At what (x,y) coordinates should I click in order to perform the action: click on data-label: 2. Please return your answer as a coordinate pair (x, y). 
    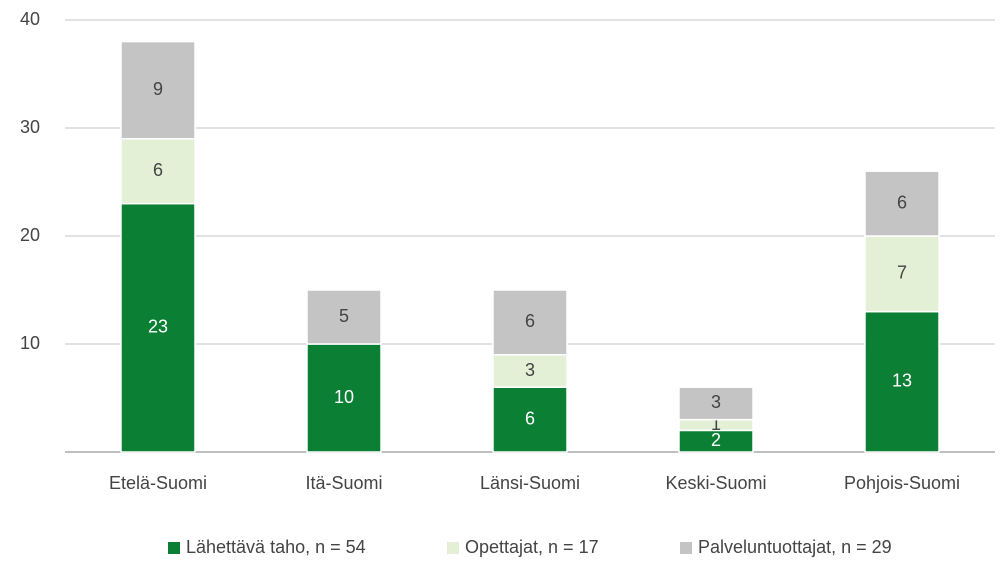
    Looking at the image, I should click on (716, 440).